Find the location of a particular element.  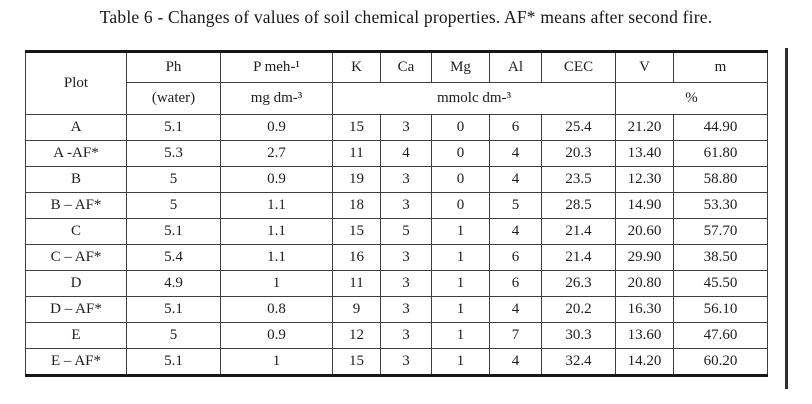

unit-mg-dm3: mg dm-³ is located at coordinates (276, 98).